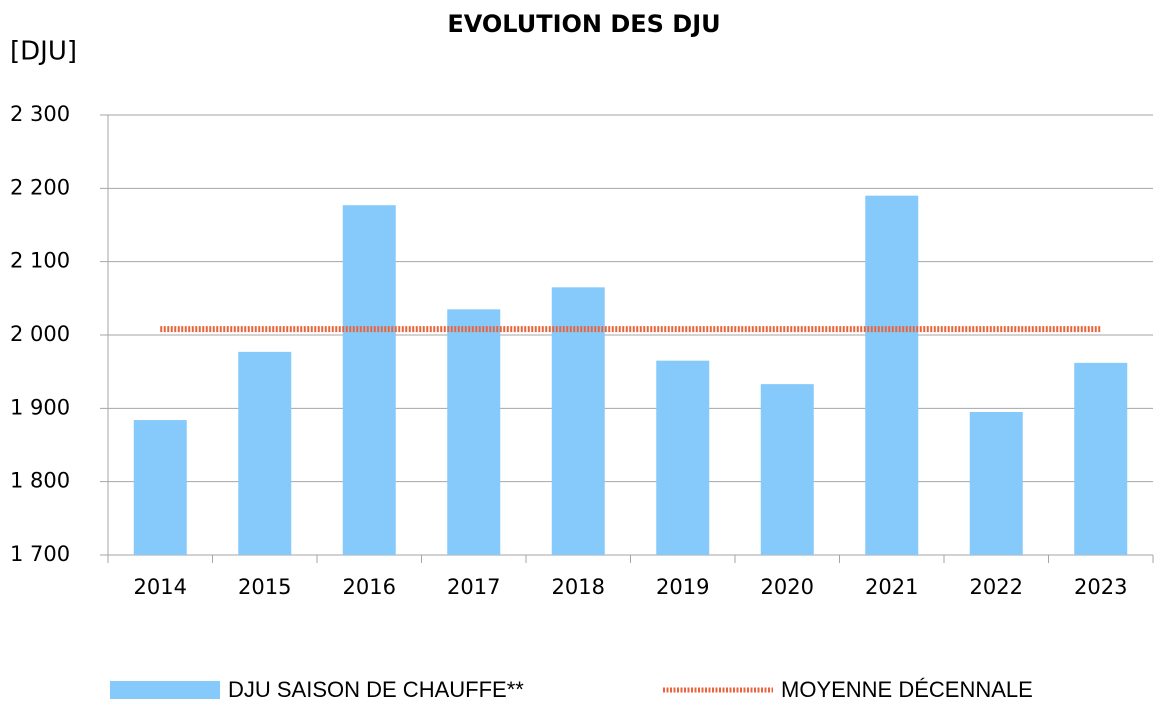  I want to click on x-tick-label: 2017, so click(473, 587).